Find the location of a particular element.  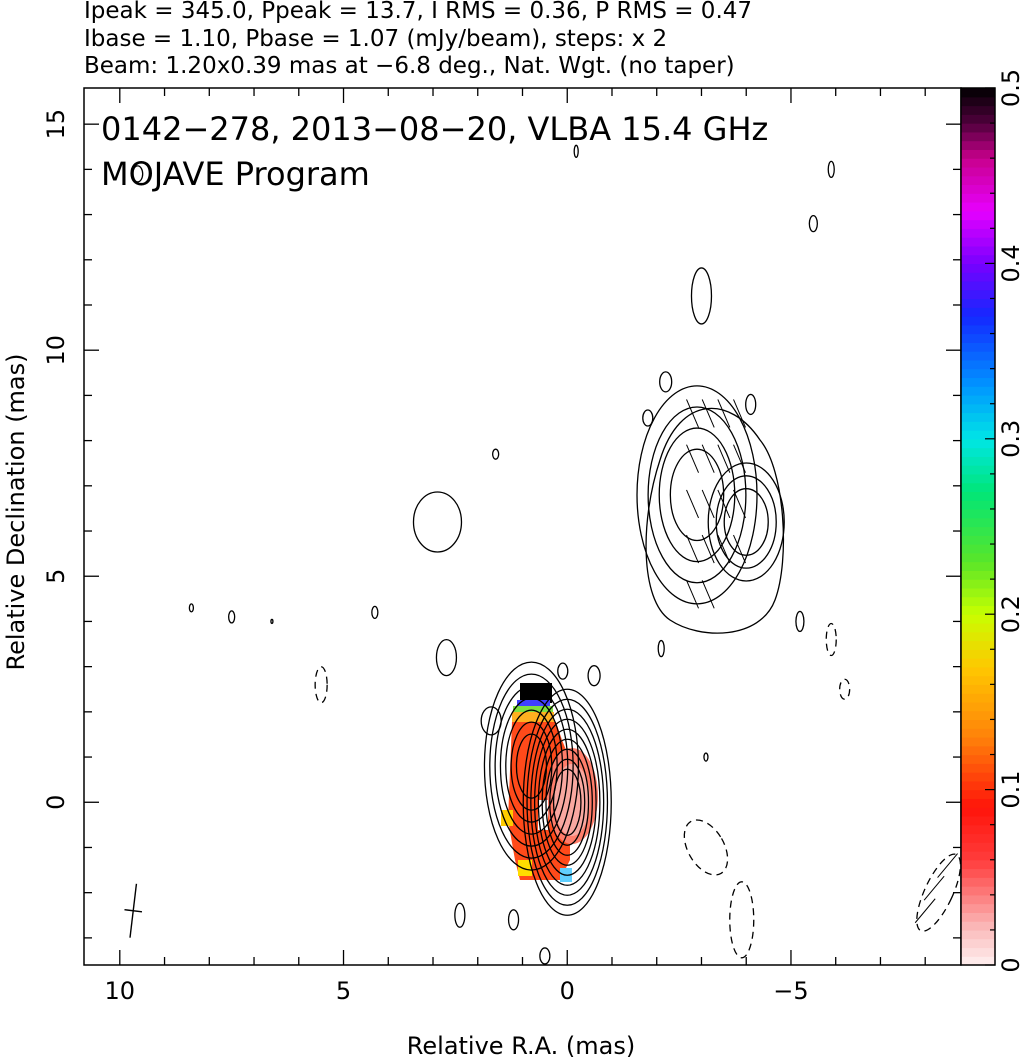

inner-jet-contour is located at coordinates (531, 766).